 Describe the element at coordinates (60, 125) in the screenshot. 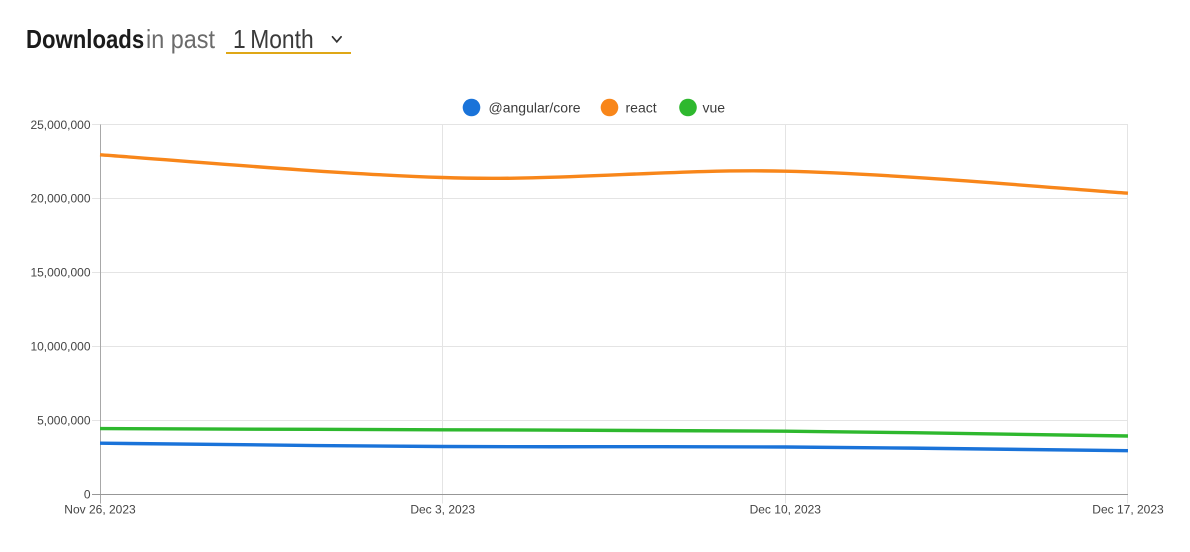

I see `svg-text: 25,000,000` at that location.